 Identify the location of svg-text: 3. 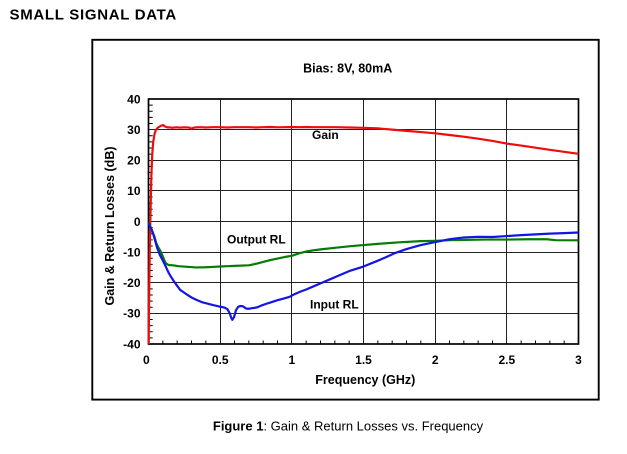
(578, 360).